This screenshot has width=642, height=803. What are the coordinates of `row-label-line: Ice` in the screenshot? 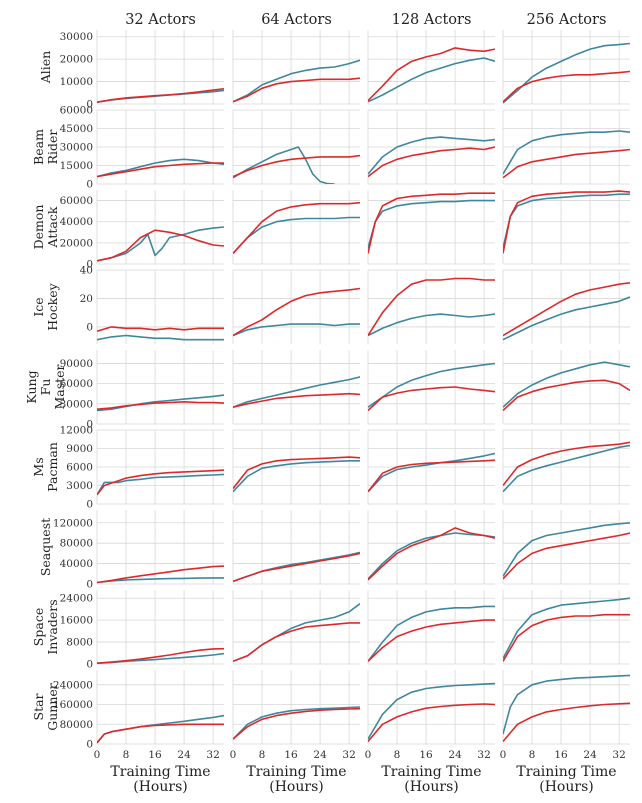 It's located at (38, 306).